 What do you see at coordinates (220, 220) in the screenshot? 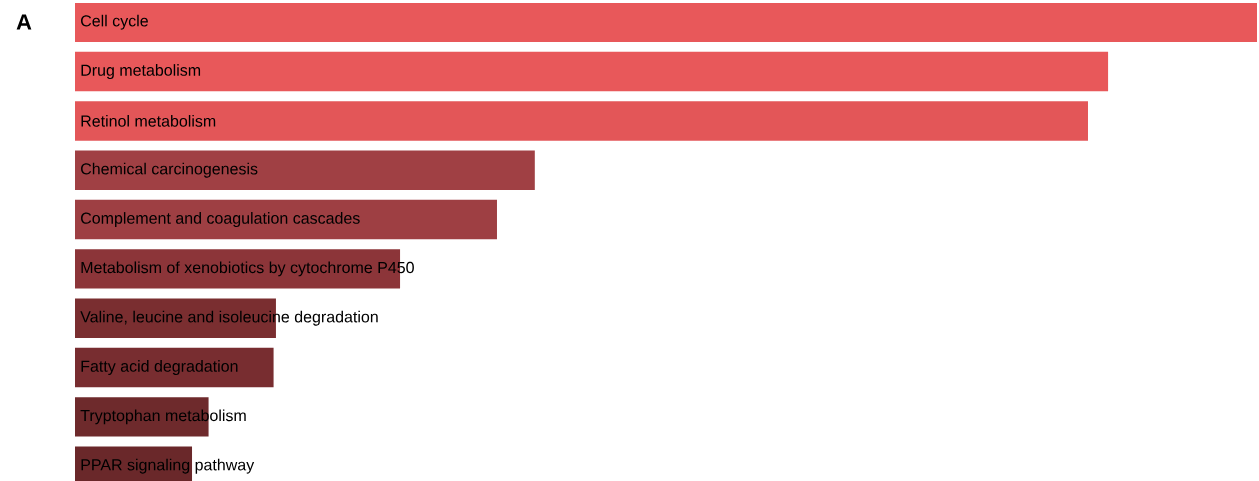
I see `y-tick-label: Complement and coagulation cascades` at bounding box center [220, 220].